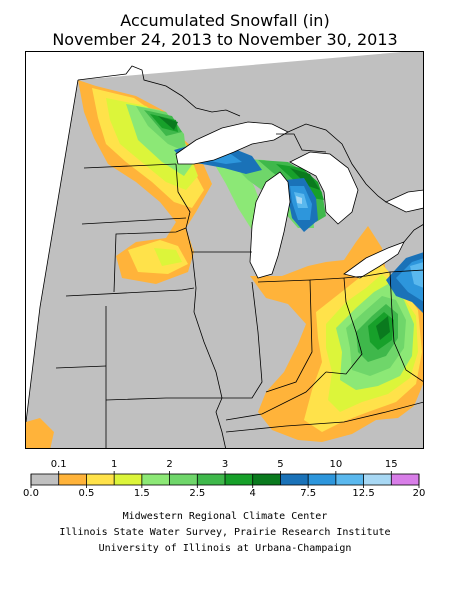 The width and height of the screenshot is (450, 600). I want to click on legend-label-bottom: 0.0, so click(31, 493).